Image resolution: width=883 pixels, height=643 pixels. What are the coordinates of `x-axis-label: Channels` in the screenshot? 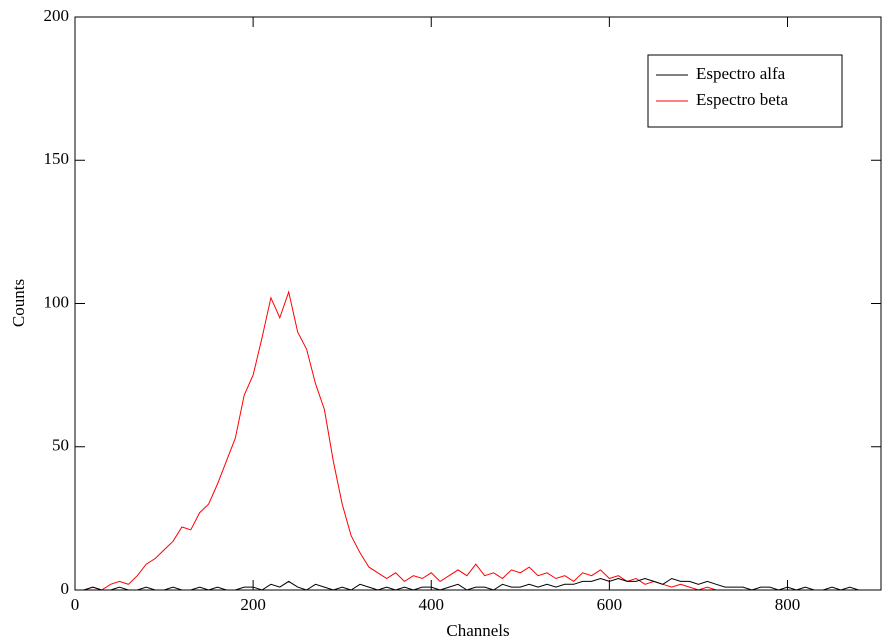 It's located at (477, 630).